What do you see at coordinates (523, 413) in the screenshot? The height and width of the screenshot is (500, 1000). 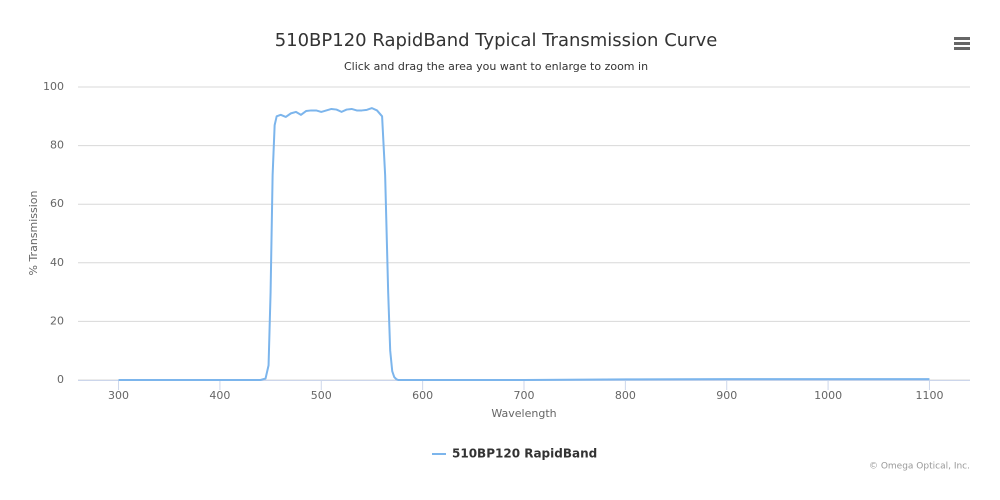 I see `x-axis-title: Wavelength` at bounding box center [523, 413].